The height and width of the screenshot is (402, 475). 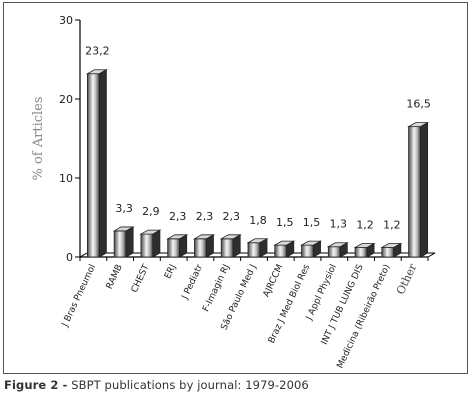 I want to click on category-label: AJRCCM, so click(x=274, y=281).